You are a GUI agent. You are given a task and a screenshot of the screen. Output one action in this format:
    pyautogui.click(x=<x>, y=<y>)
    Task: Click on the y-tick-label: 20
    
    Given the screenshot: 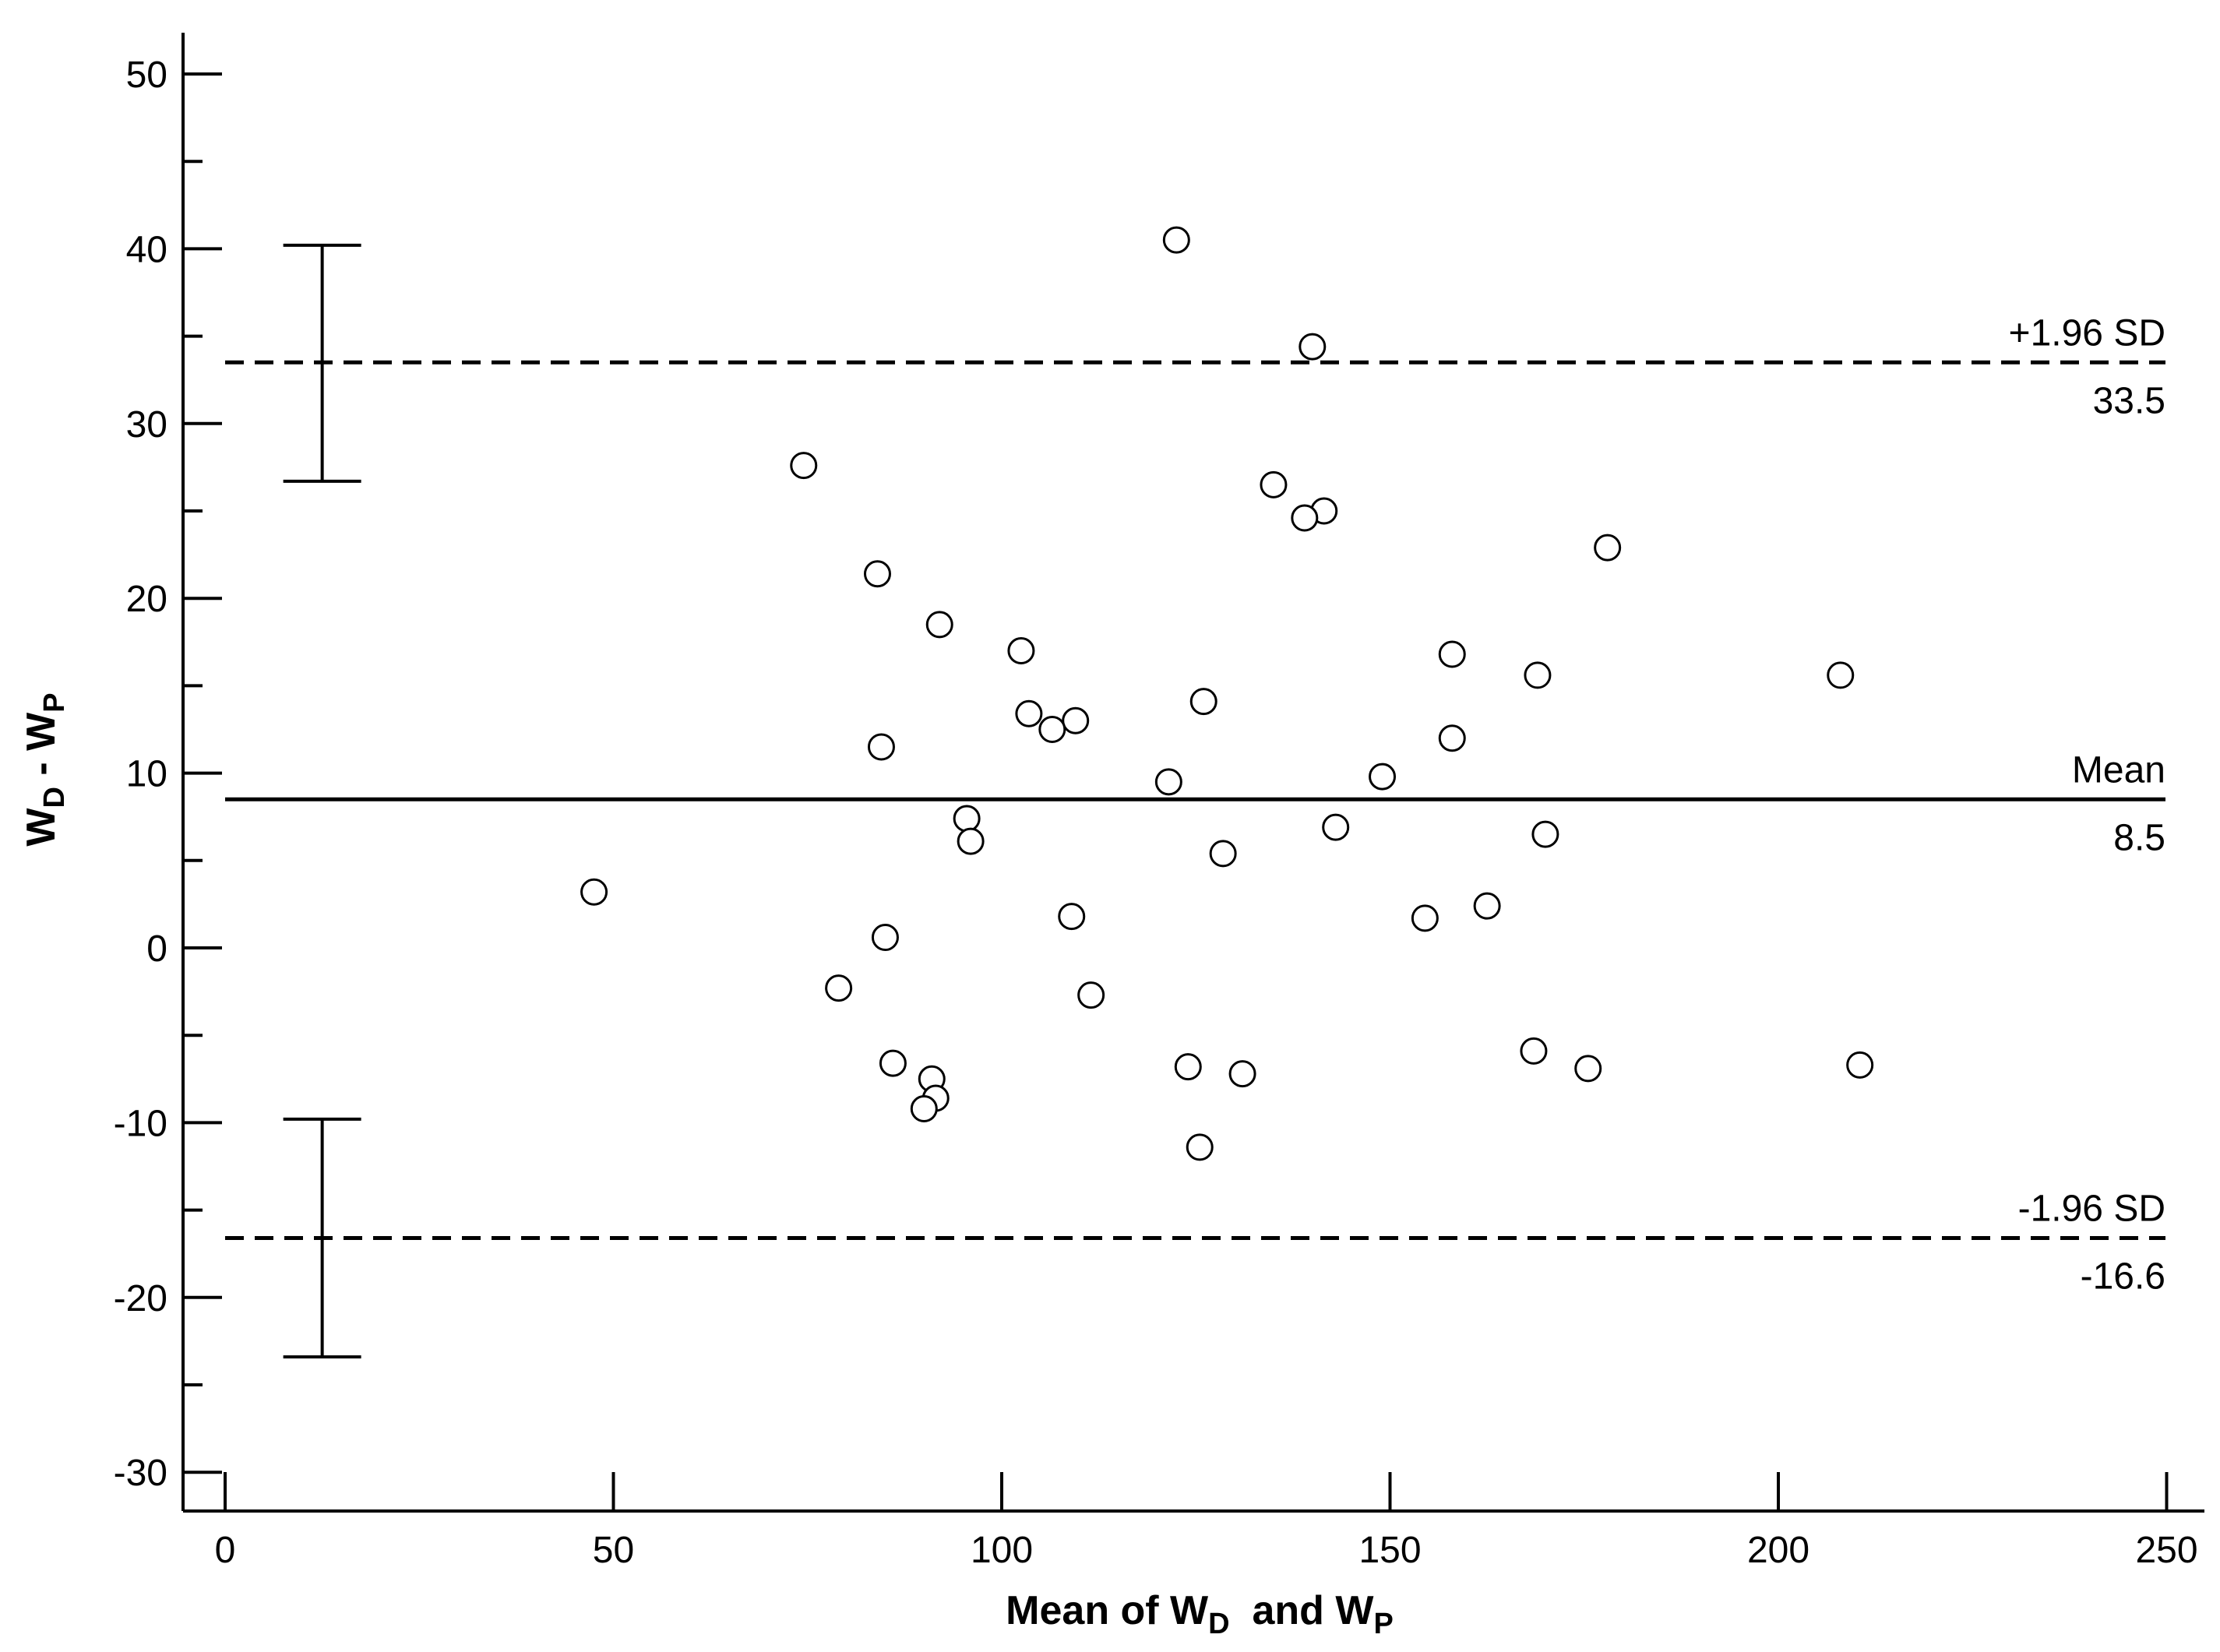 What is the action you would take?
    pyautogui.click(x=146, y=599)
    